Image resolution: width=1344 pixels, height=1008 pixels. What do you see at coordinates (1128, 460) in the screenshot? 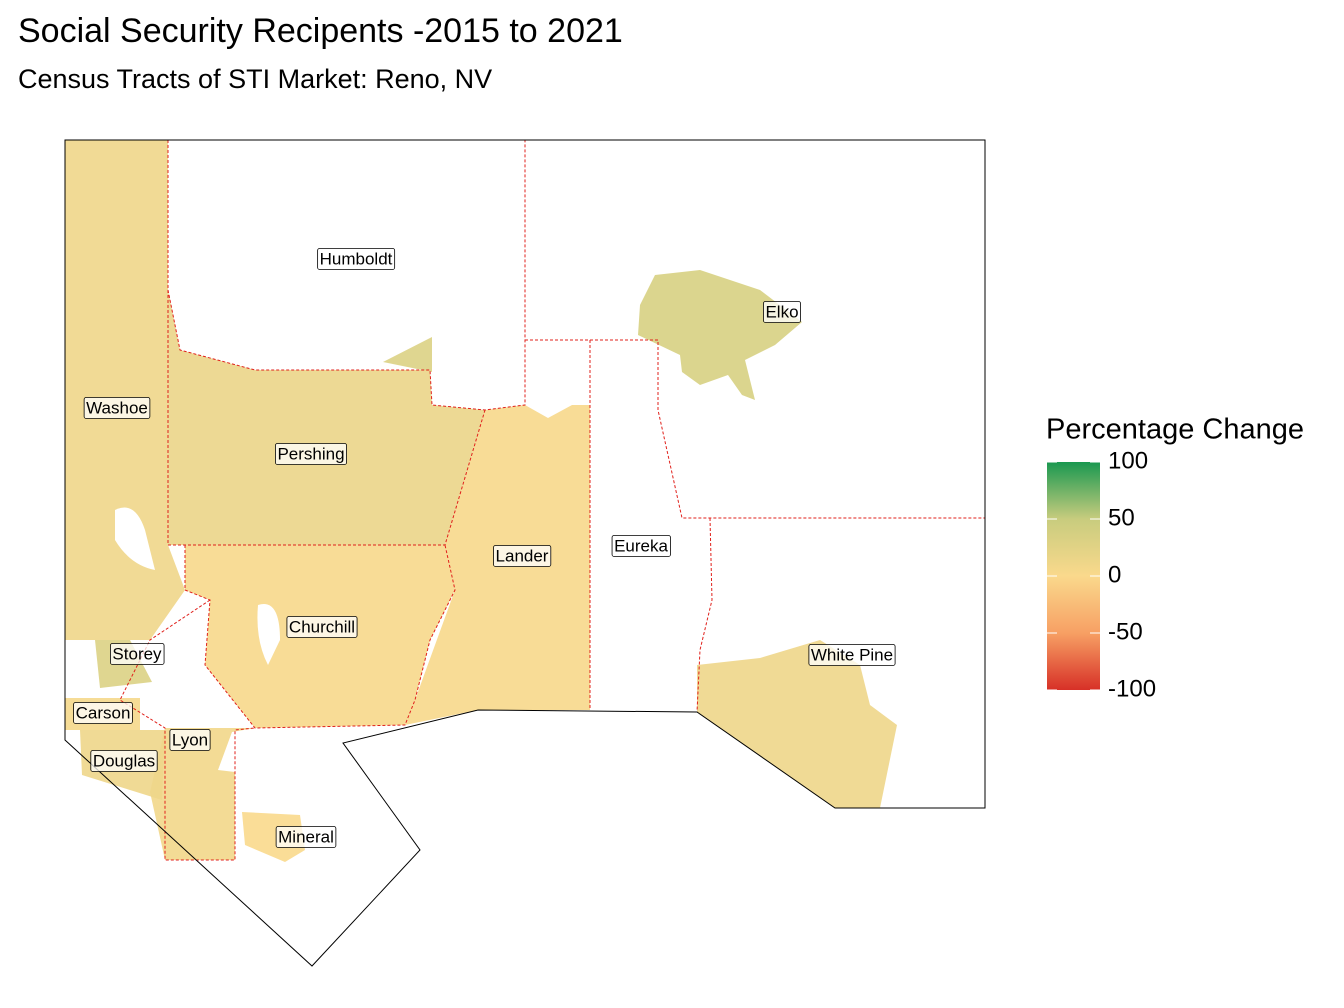
I see `legend-tick-label: 100` at bounding box center [1128, 460].